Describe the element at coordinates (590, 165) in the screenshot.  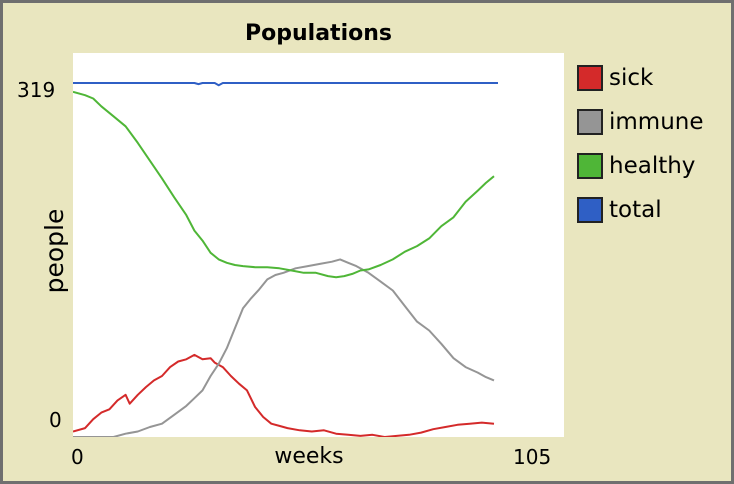
I see `legend-swatch-healthy` at that location.